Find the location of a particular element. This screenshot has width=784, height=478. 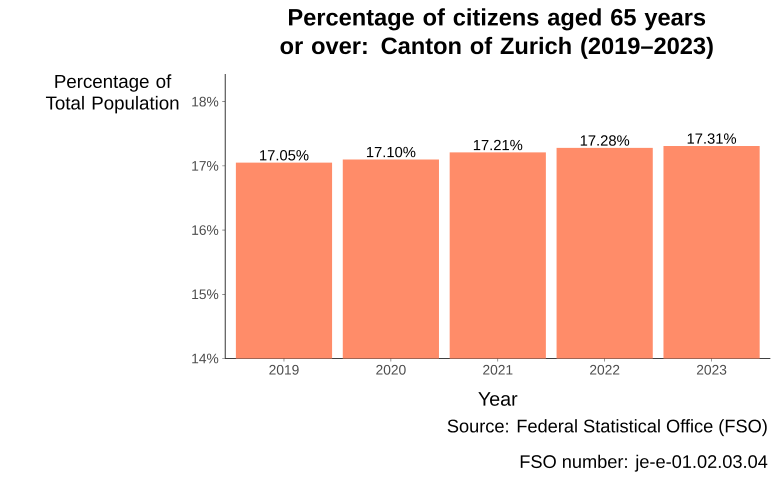

x-tick-label: 2023 is located at coordinates (711, 369).